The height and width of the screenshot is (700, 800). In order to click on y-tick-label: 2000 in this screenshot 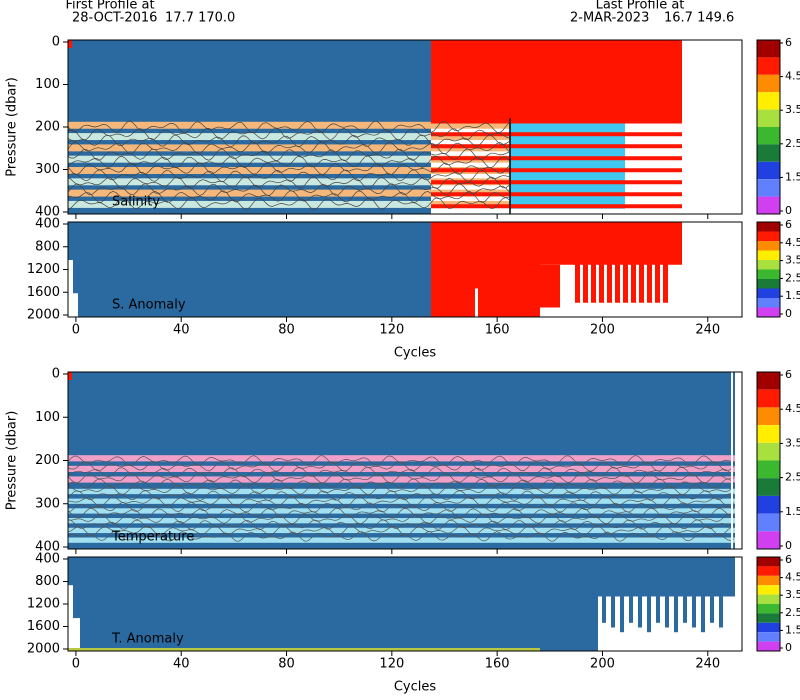, I will do `click(43, 649)`.